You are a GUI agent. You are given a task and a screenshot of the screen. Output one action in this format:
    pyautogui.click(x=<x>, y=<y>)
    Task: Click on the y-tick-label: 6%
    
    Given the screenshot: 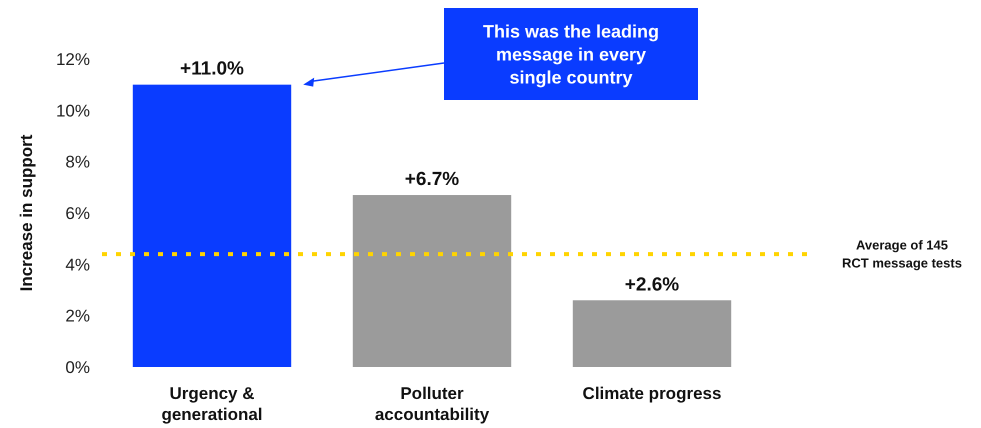 What is the action you would take?
    pyautogui.click(x=77, y=213)
    